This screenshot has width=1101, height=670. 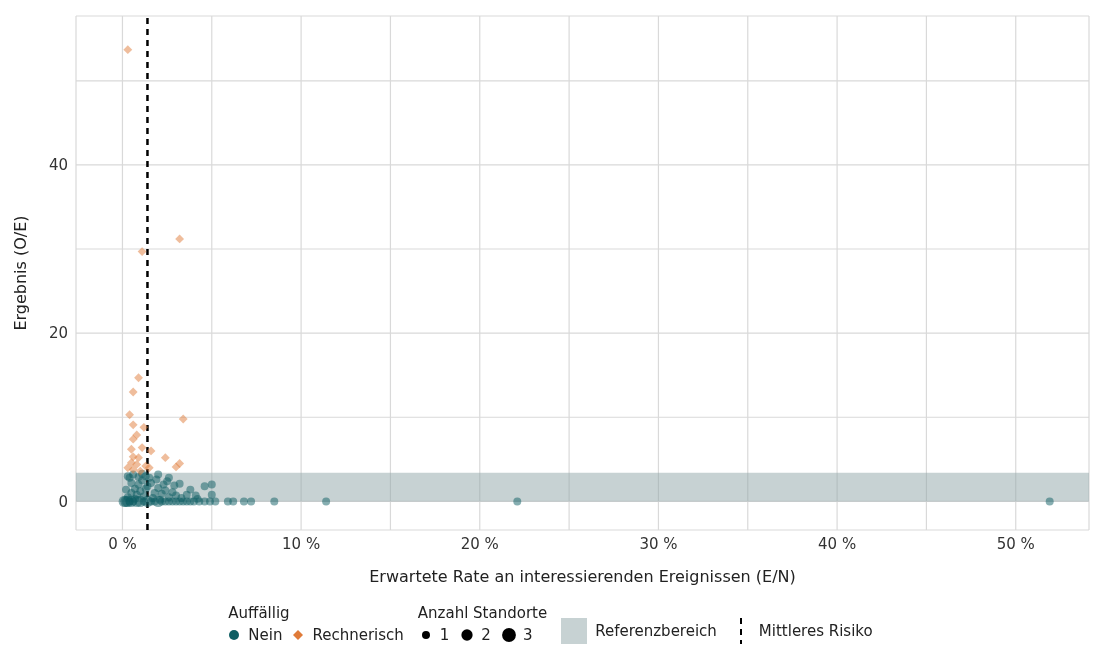 What do you see at coordinates (265, 635) in the screenshot?
I see `legend-label: Nein` at bounding box center [265, 635].